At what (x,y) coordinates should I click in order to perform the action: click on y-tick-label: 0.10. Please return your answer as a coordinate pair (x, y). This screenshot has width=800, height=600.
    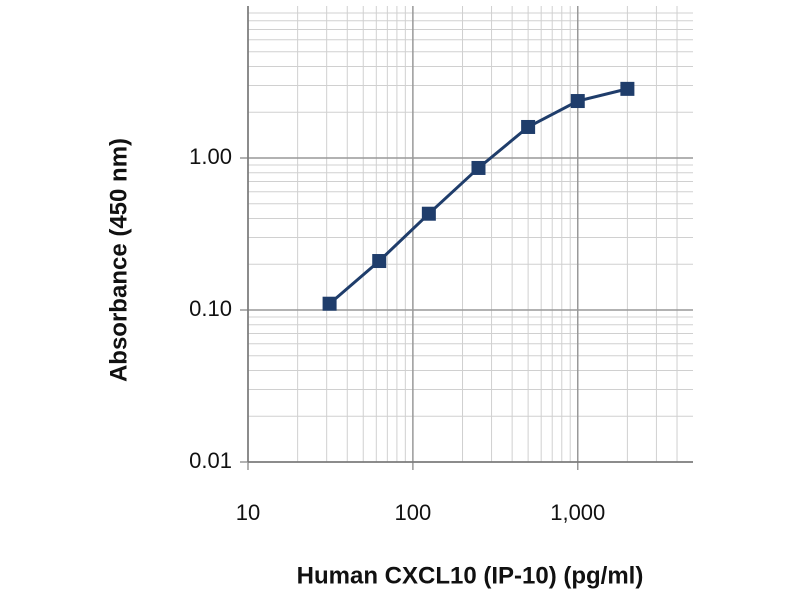
    Looking at the image, I should click on (210, 308).